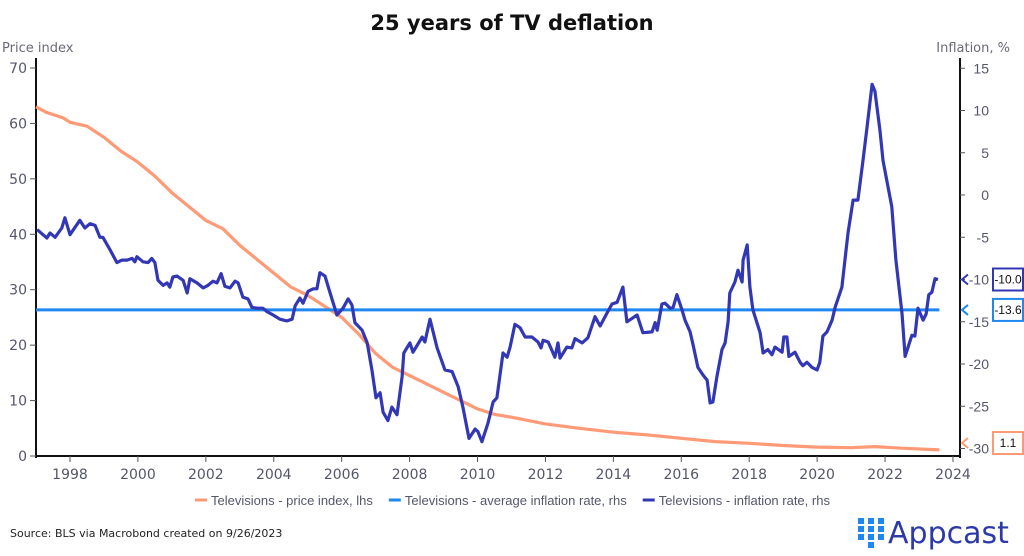  I want to click on x-tick-label: 2024, so click(953, 475).